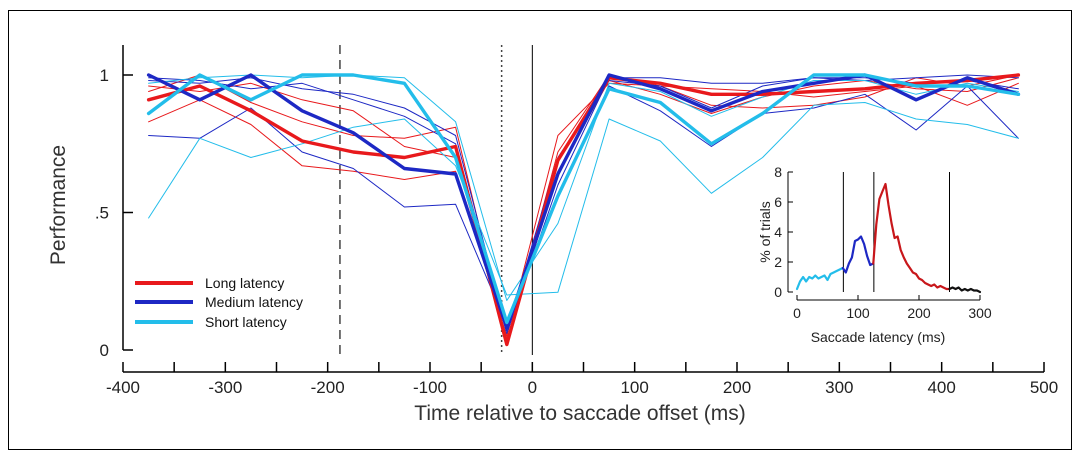  Describe the element at coordinates (737, 387) in the screenshot. I see `main-x-tick-label: 200` at that location.